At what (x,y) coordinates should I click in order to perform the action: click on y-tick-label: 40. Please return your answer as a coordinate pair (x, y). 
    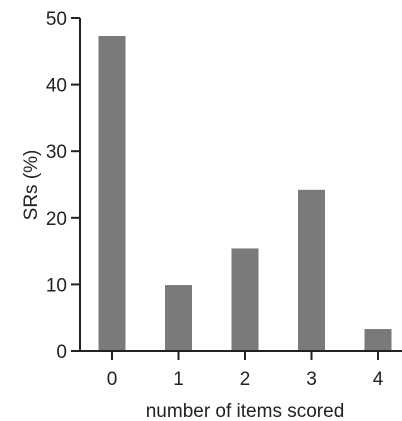
    Looking at the image, I should click on (56, 86).